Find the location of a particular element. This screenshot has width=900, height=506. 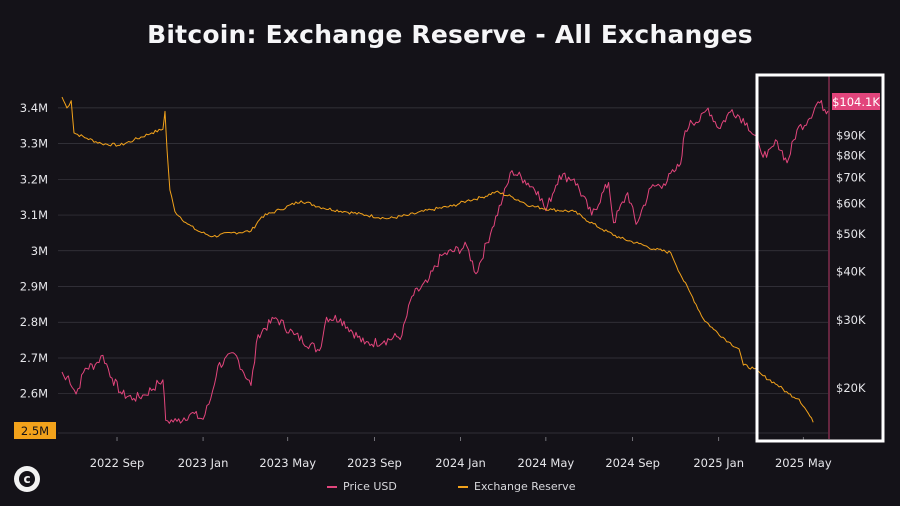

legend-item-reserve: Exchange Reserve is located at coordinates (516, 486).